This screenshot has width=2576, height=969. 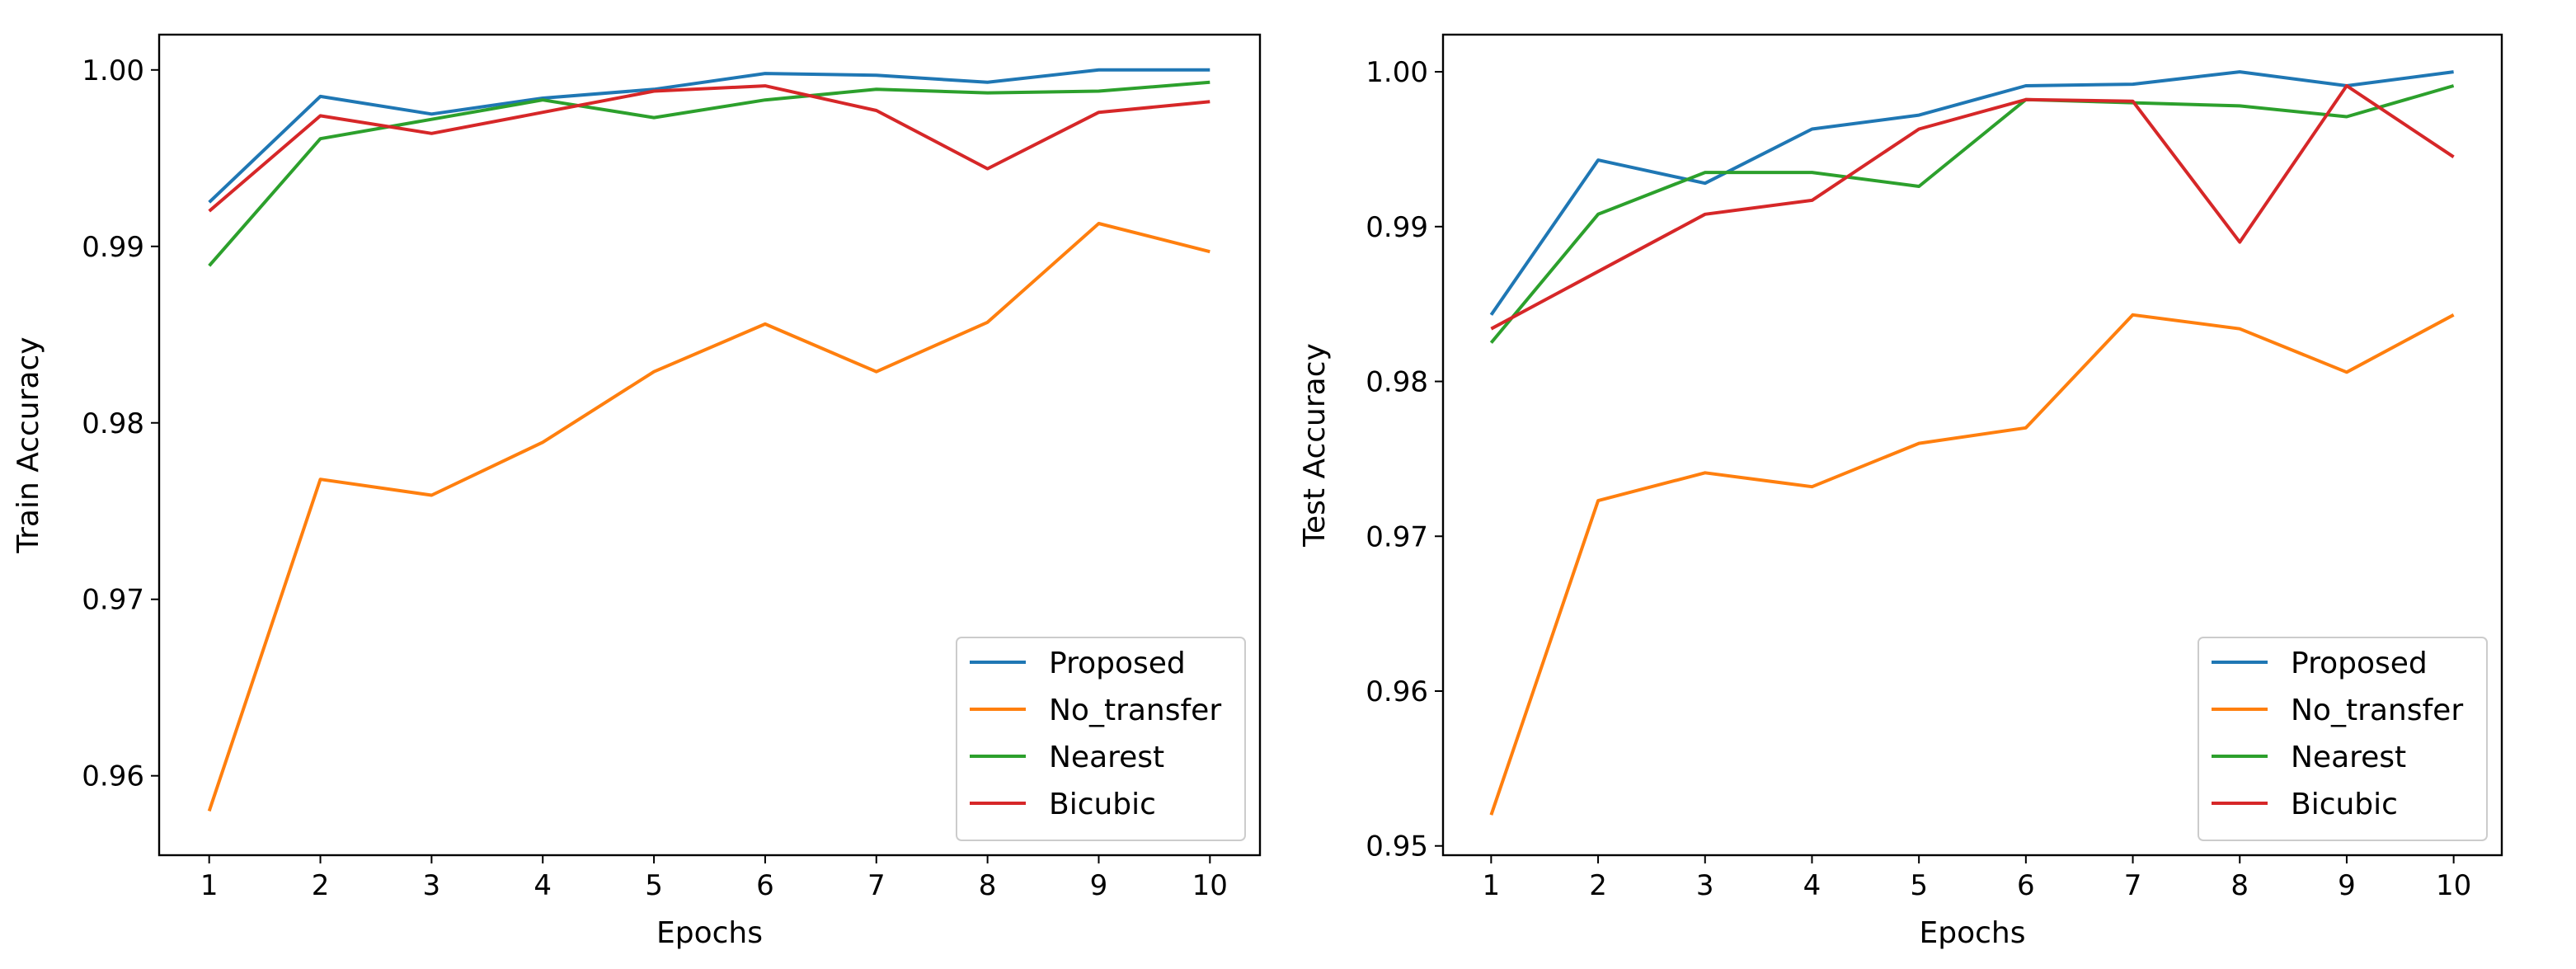 I want to click on right-x-tick-label: 6, so click(x=2026, y=885).